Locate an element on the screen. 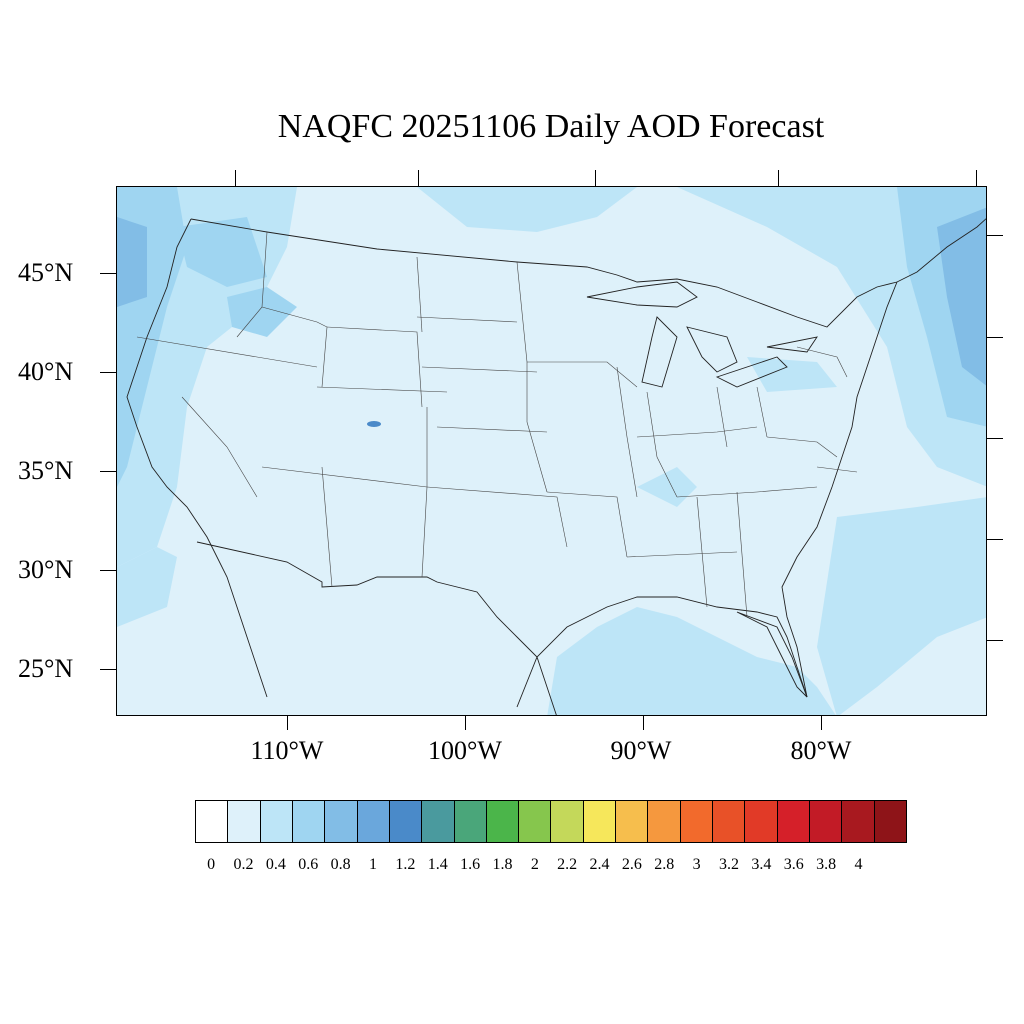  colorbar-label: 2 is located at coordinates (534, 864).